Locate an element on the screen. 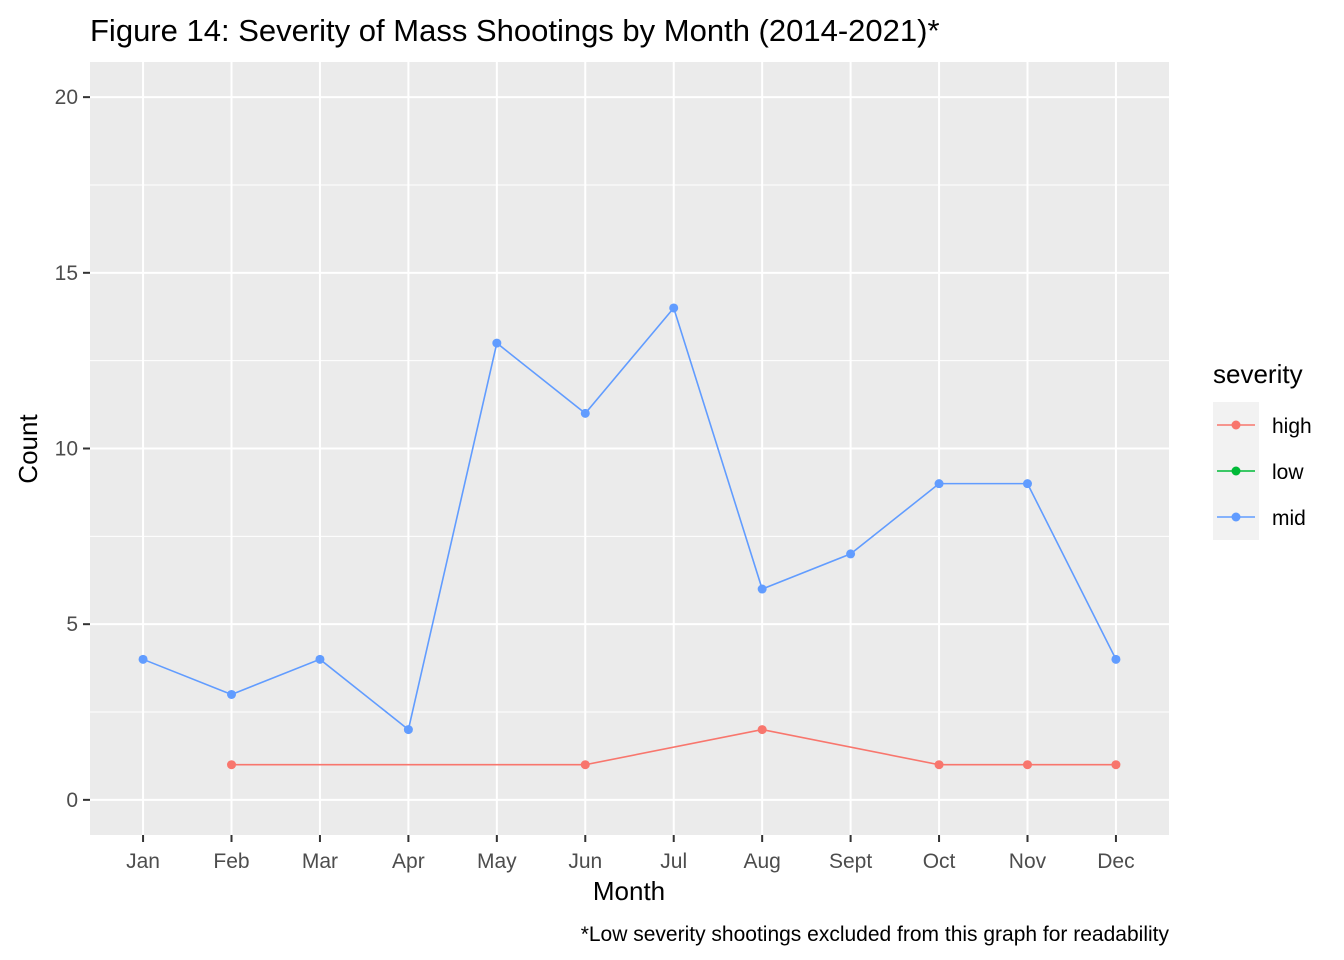  x-tick-label: Dec is located at coordinates (1115, 861).